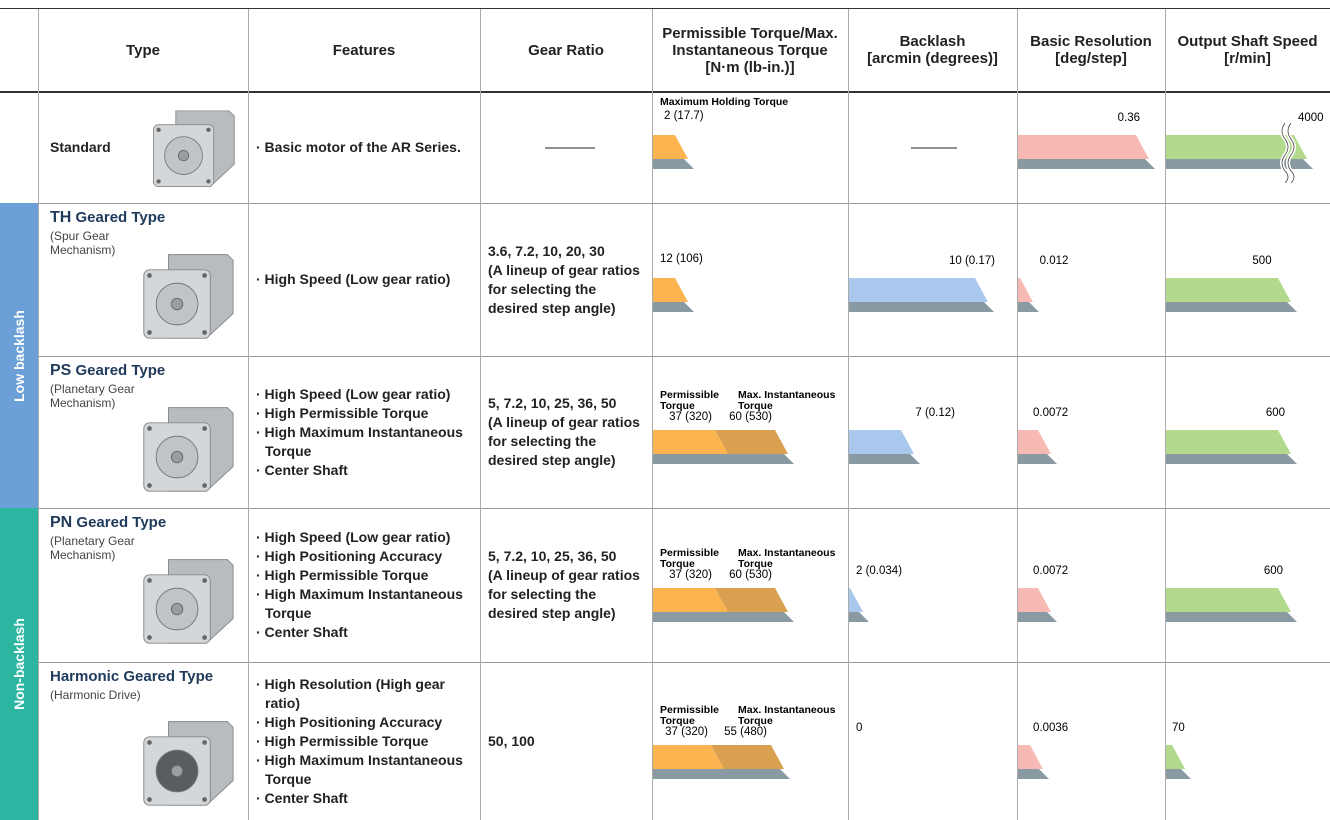  I want to click on gear-ratio: 50, 100, so click(566, 741).